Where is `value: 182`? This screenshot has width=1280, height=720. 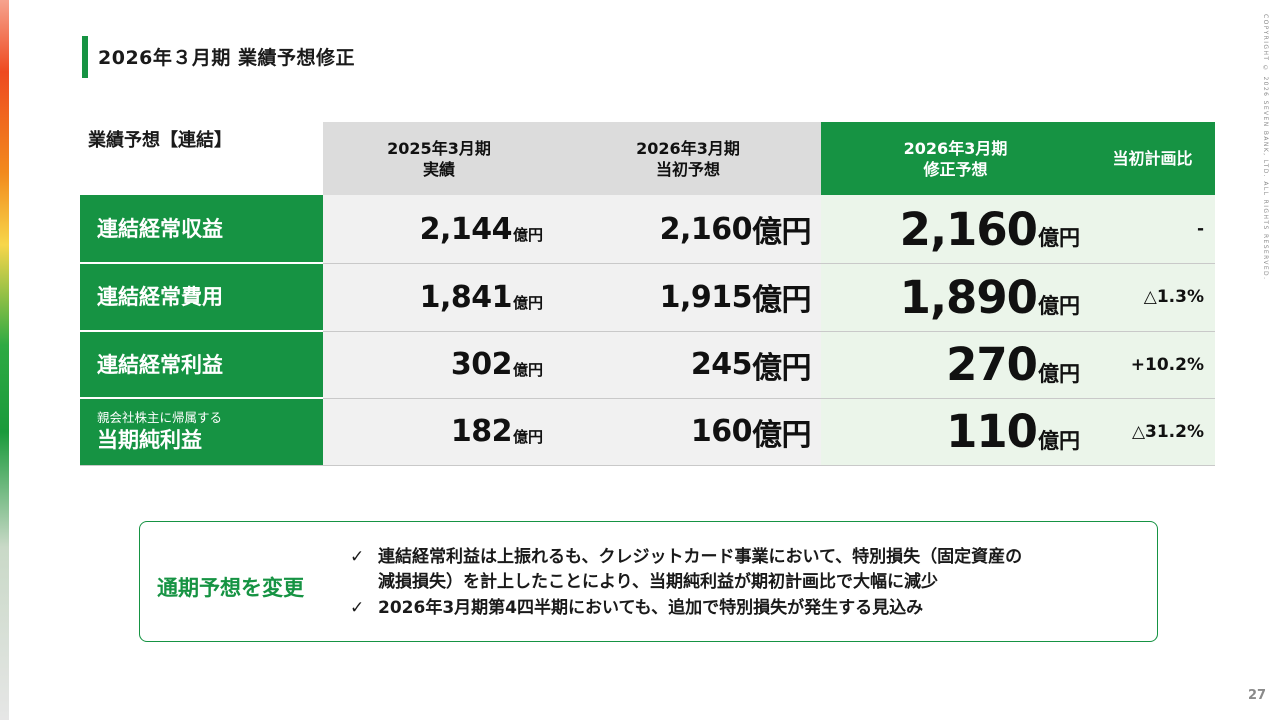
value: 182 is located at coordinates (481, 431).